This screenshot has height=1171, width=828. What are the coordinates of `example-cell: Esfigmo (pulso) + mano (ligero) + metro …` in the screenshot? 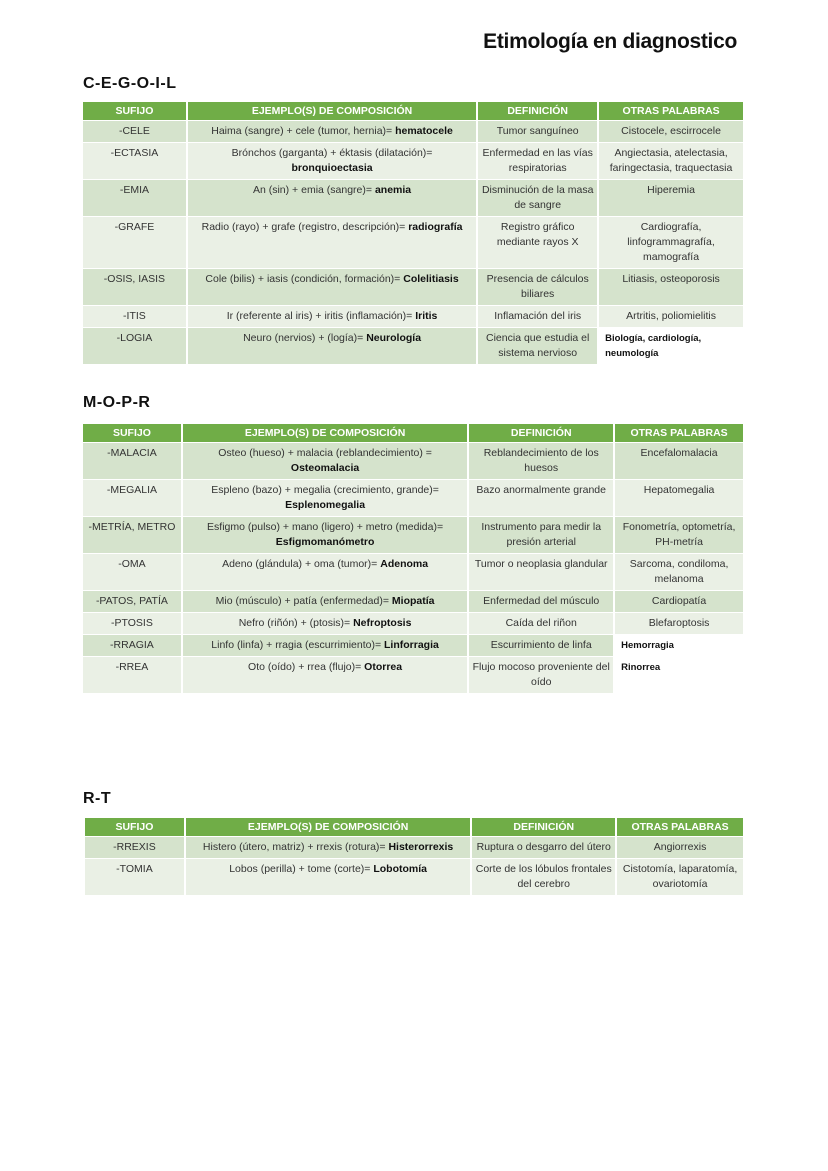 It's located at (325, 535).